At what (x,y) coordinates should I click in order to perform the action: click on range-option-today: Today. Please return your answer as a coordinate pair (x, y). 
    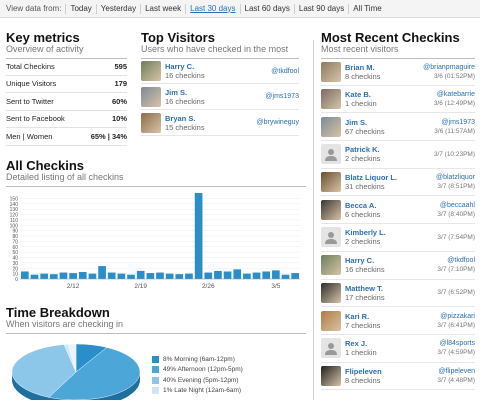
    Looking at the image, I should click on (80, 8).